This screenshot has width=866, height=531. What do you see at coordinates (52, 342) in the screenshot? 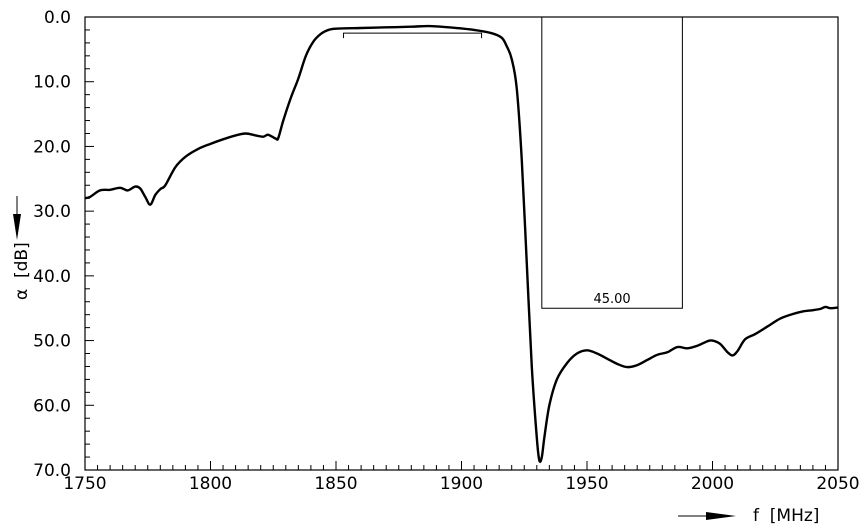
I see `y-tick-label: 50.0` at bounding box center [52, 342].